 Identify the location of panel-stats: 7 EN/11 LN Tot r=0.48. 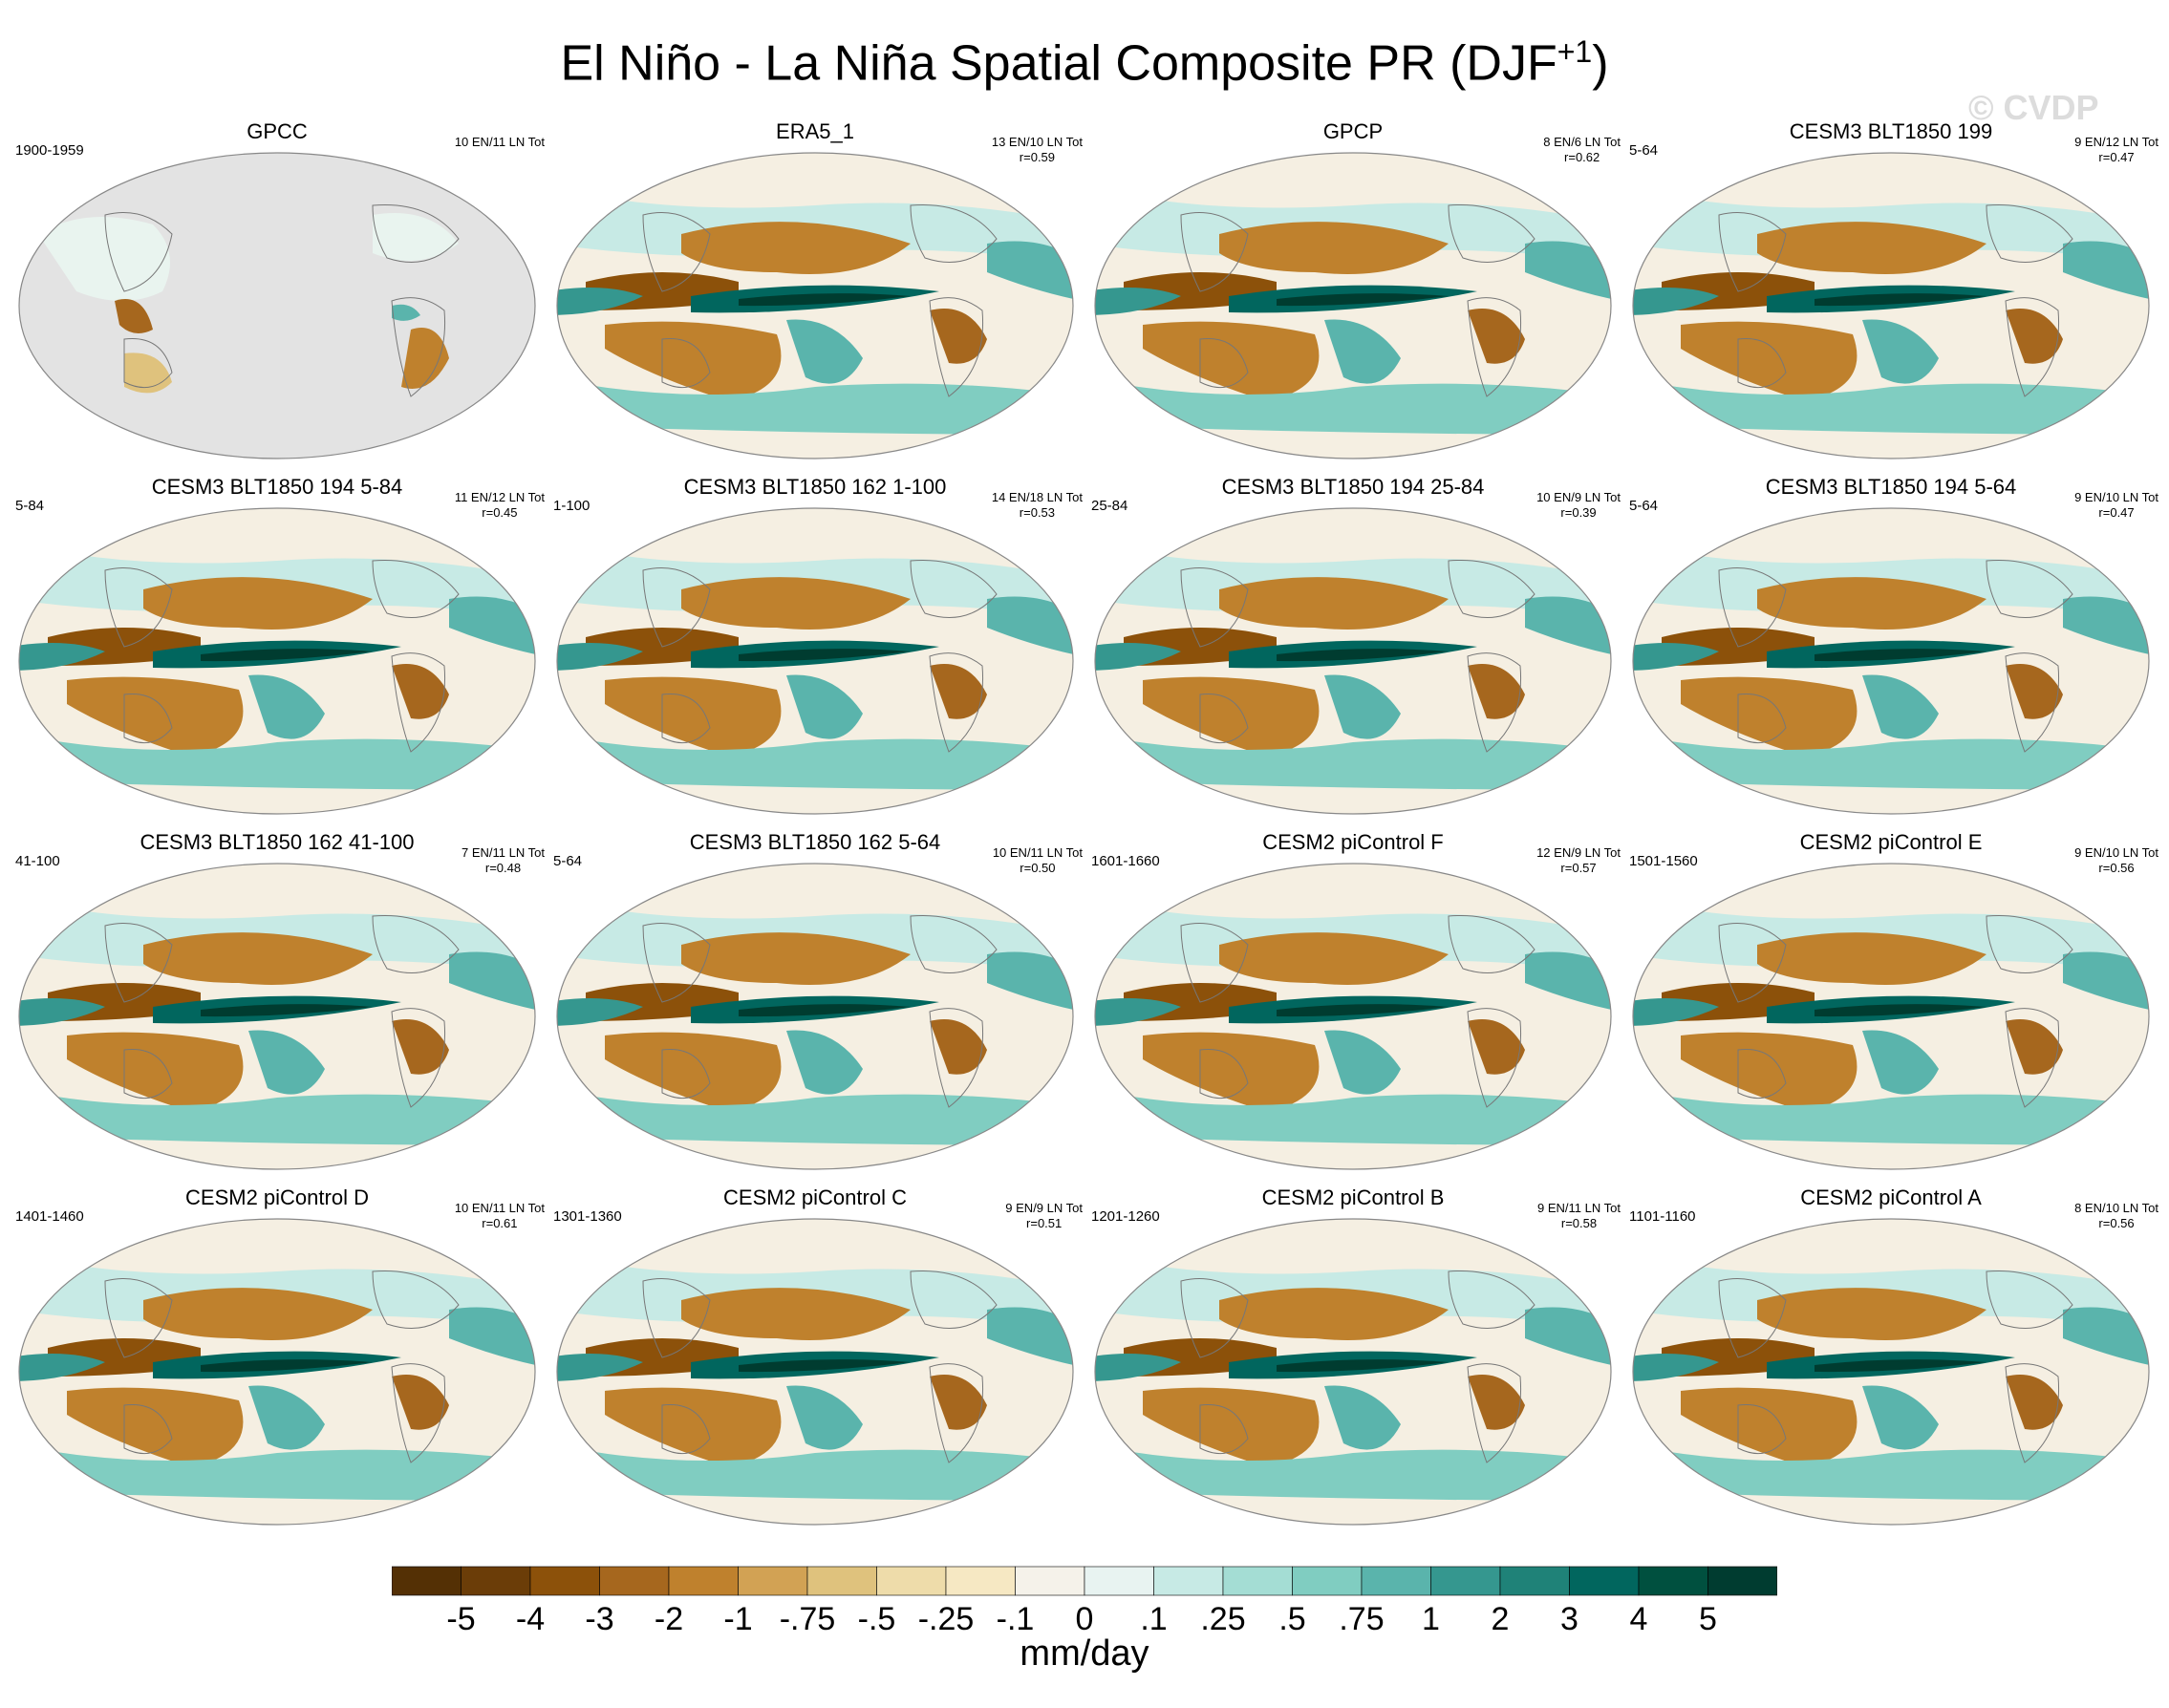
(503, 860).